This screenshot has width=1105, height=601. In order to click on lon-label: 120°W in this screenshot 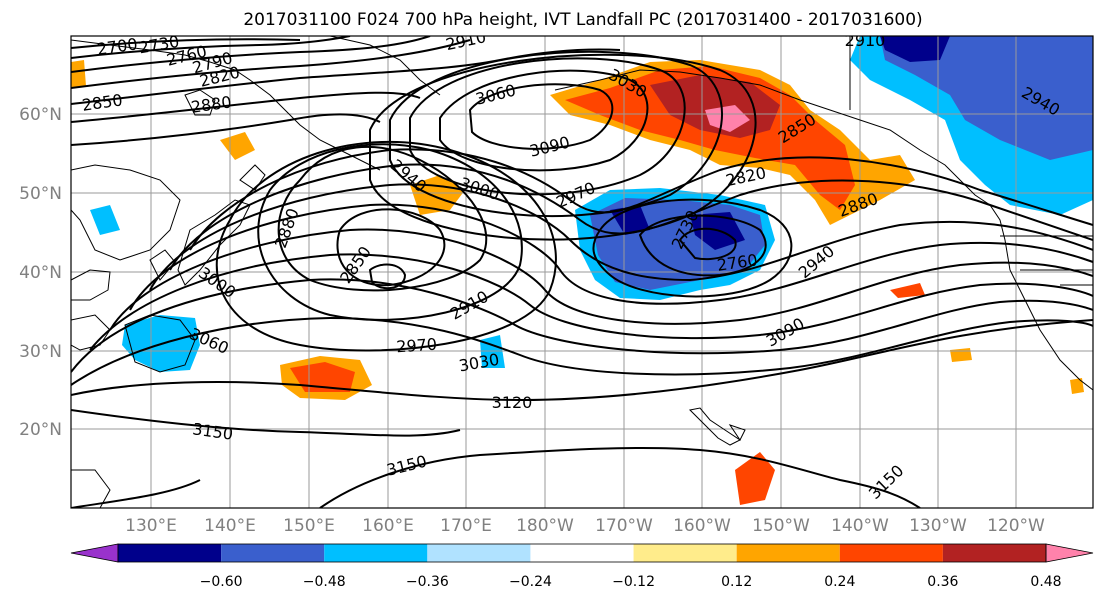, I will do `click(1016, 526)`.